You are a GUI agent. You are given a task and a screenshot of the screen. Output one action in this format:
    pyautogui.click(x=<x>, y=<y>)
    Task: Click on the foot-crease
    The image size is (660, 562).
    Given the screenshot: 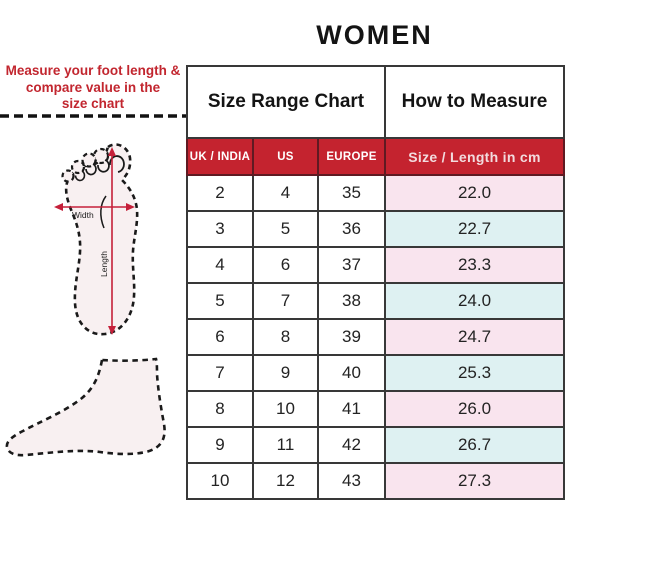 What is the action you would take?
    pyautogui.click(x=103, y=212)
    